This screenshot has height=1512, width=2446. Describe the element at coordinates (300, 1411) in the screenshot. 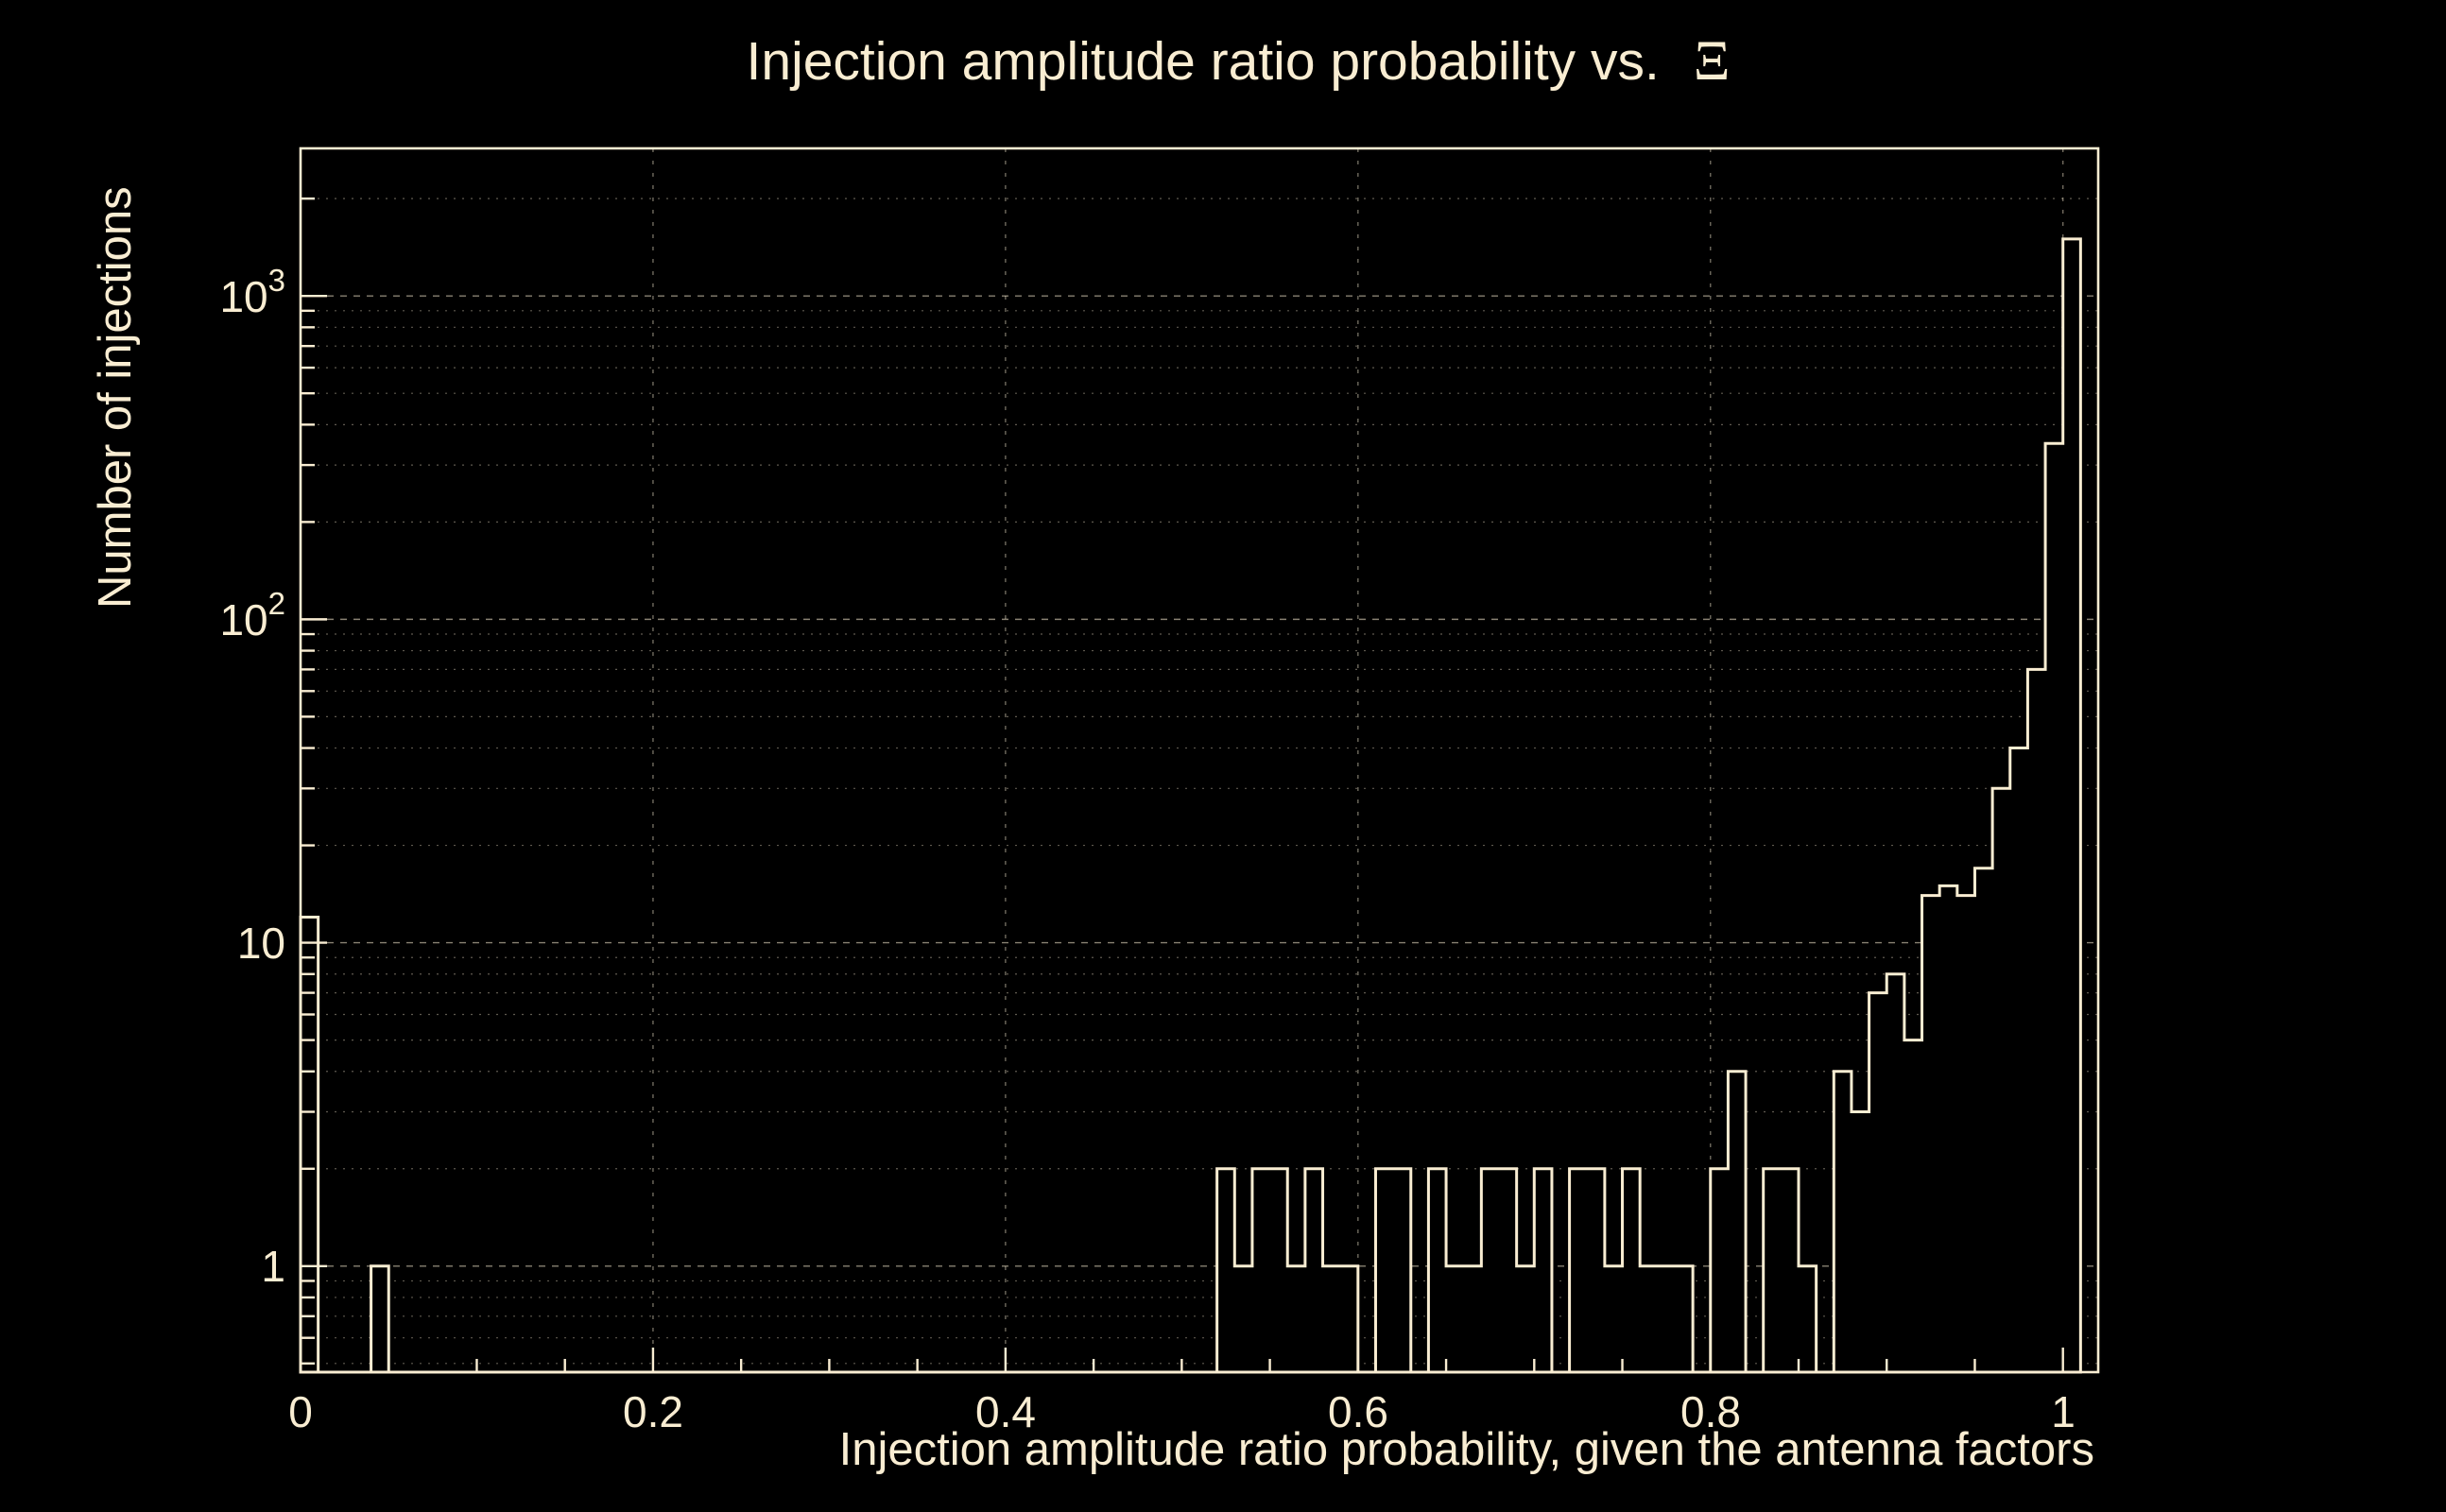

I see `x-tick-label: 0` at that location.